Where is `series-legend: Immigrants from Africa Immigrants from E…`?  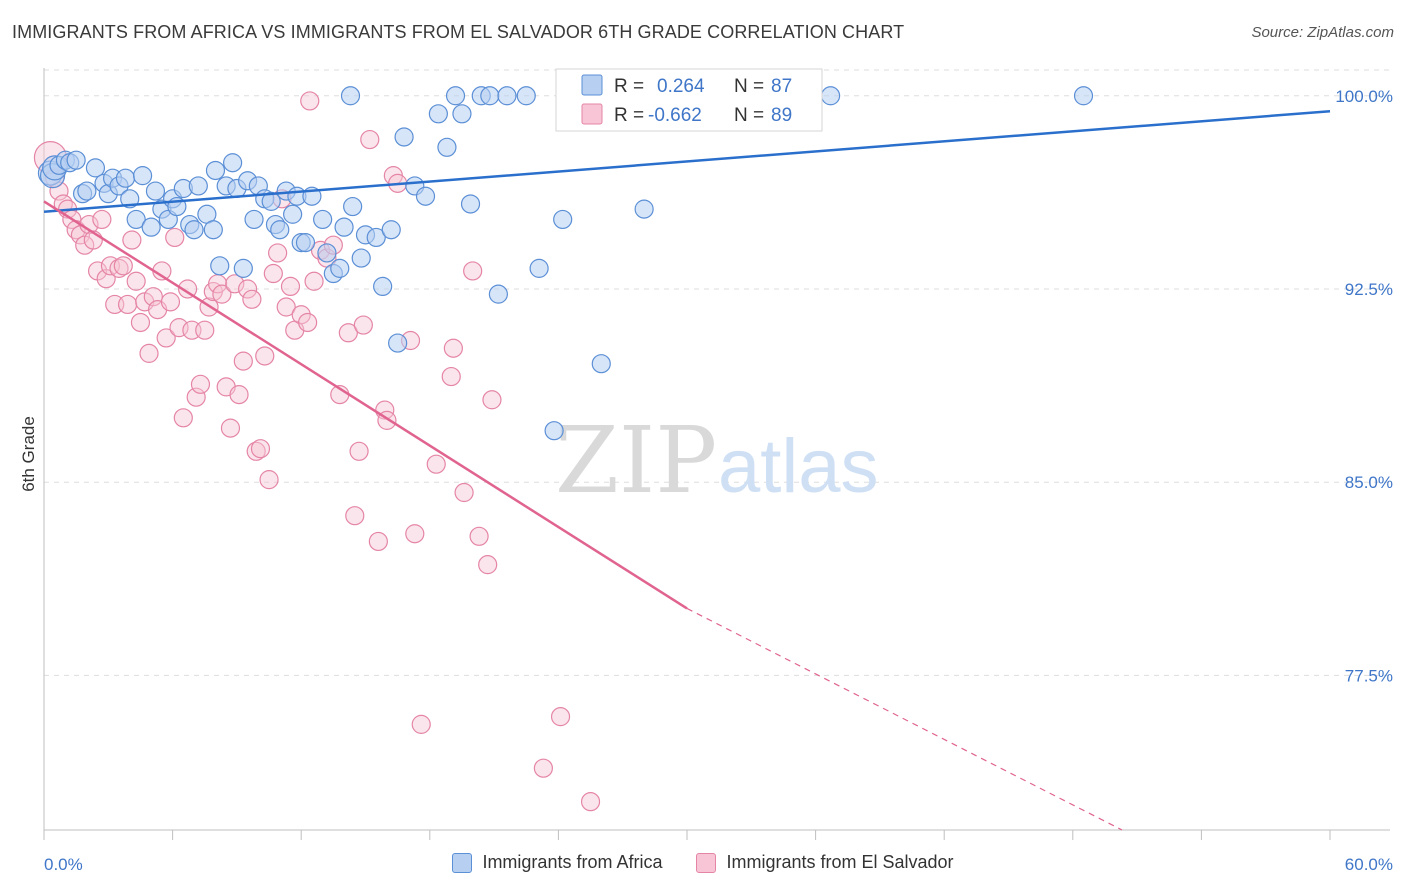
series-legend: Immigrants from Africa Immigrants from E… is located at coordinates (703, 862).